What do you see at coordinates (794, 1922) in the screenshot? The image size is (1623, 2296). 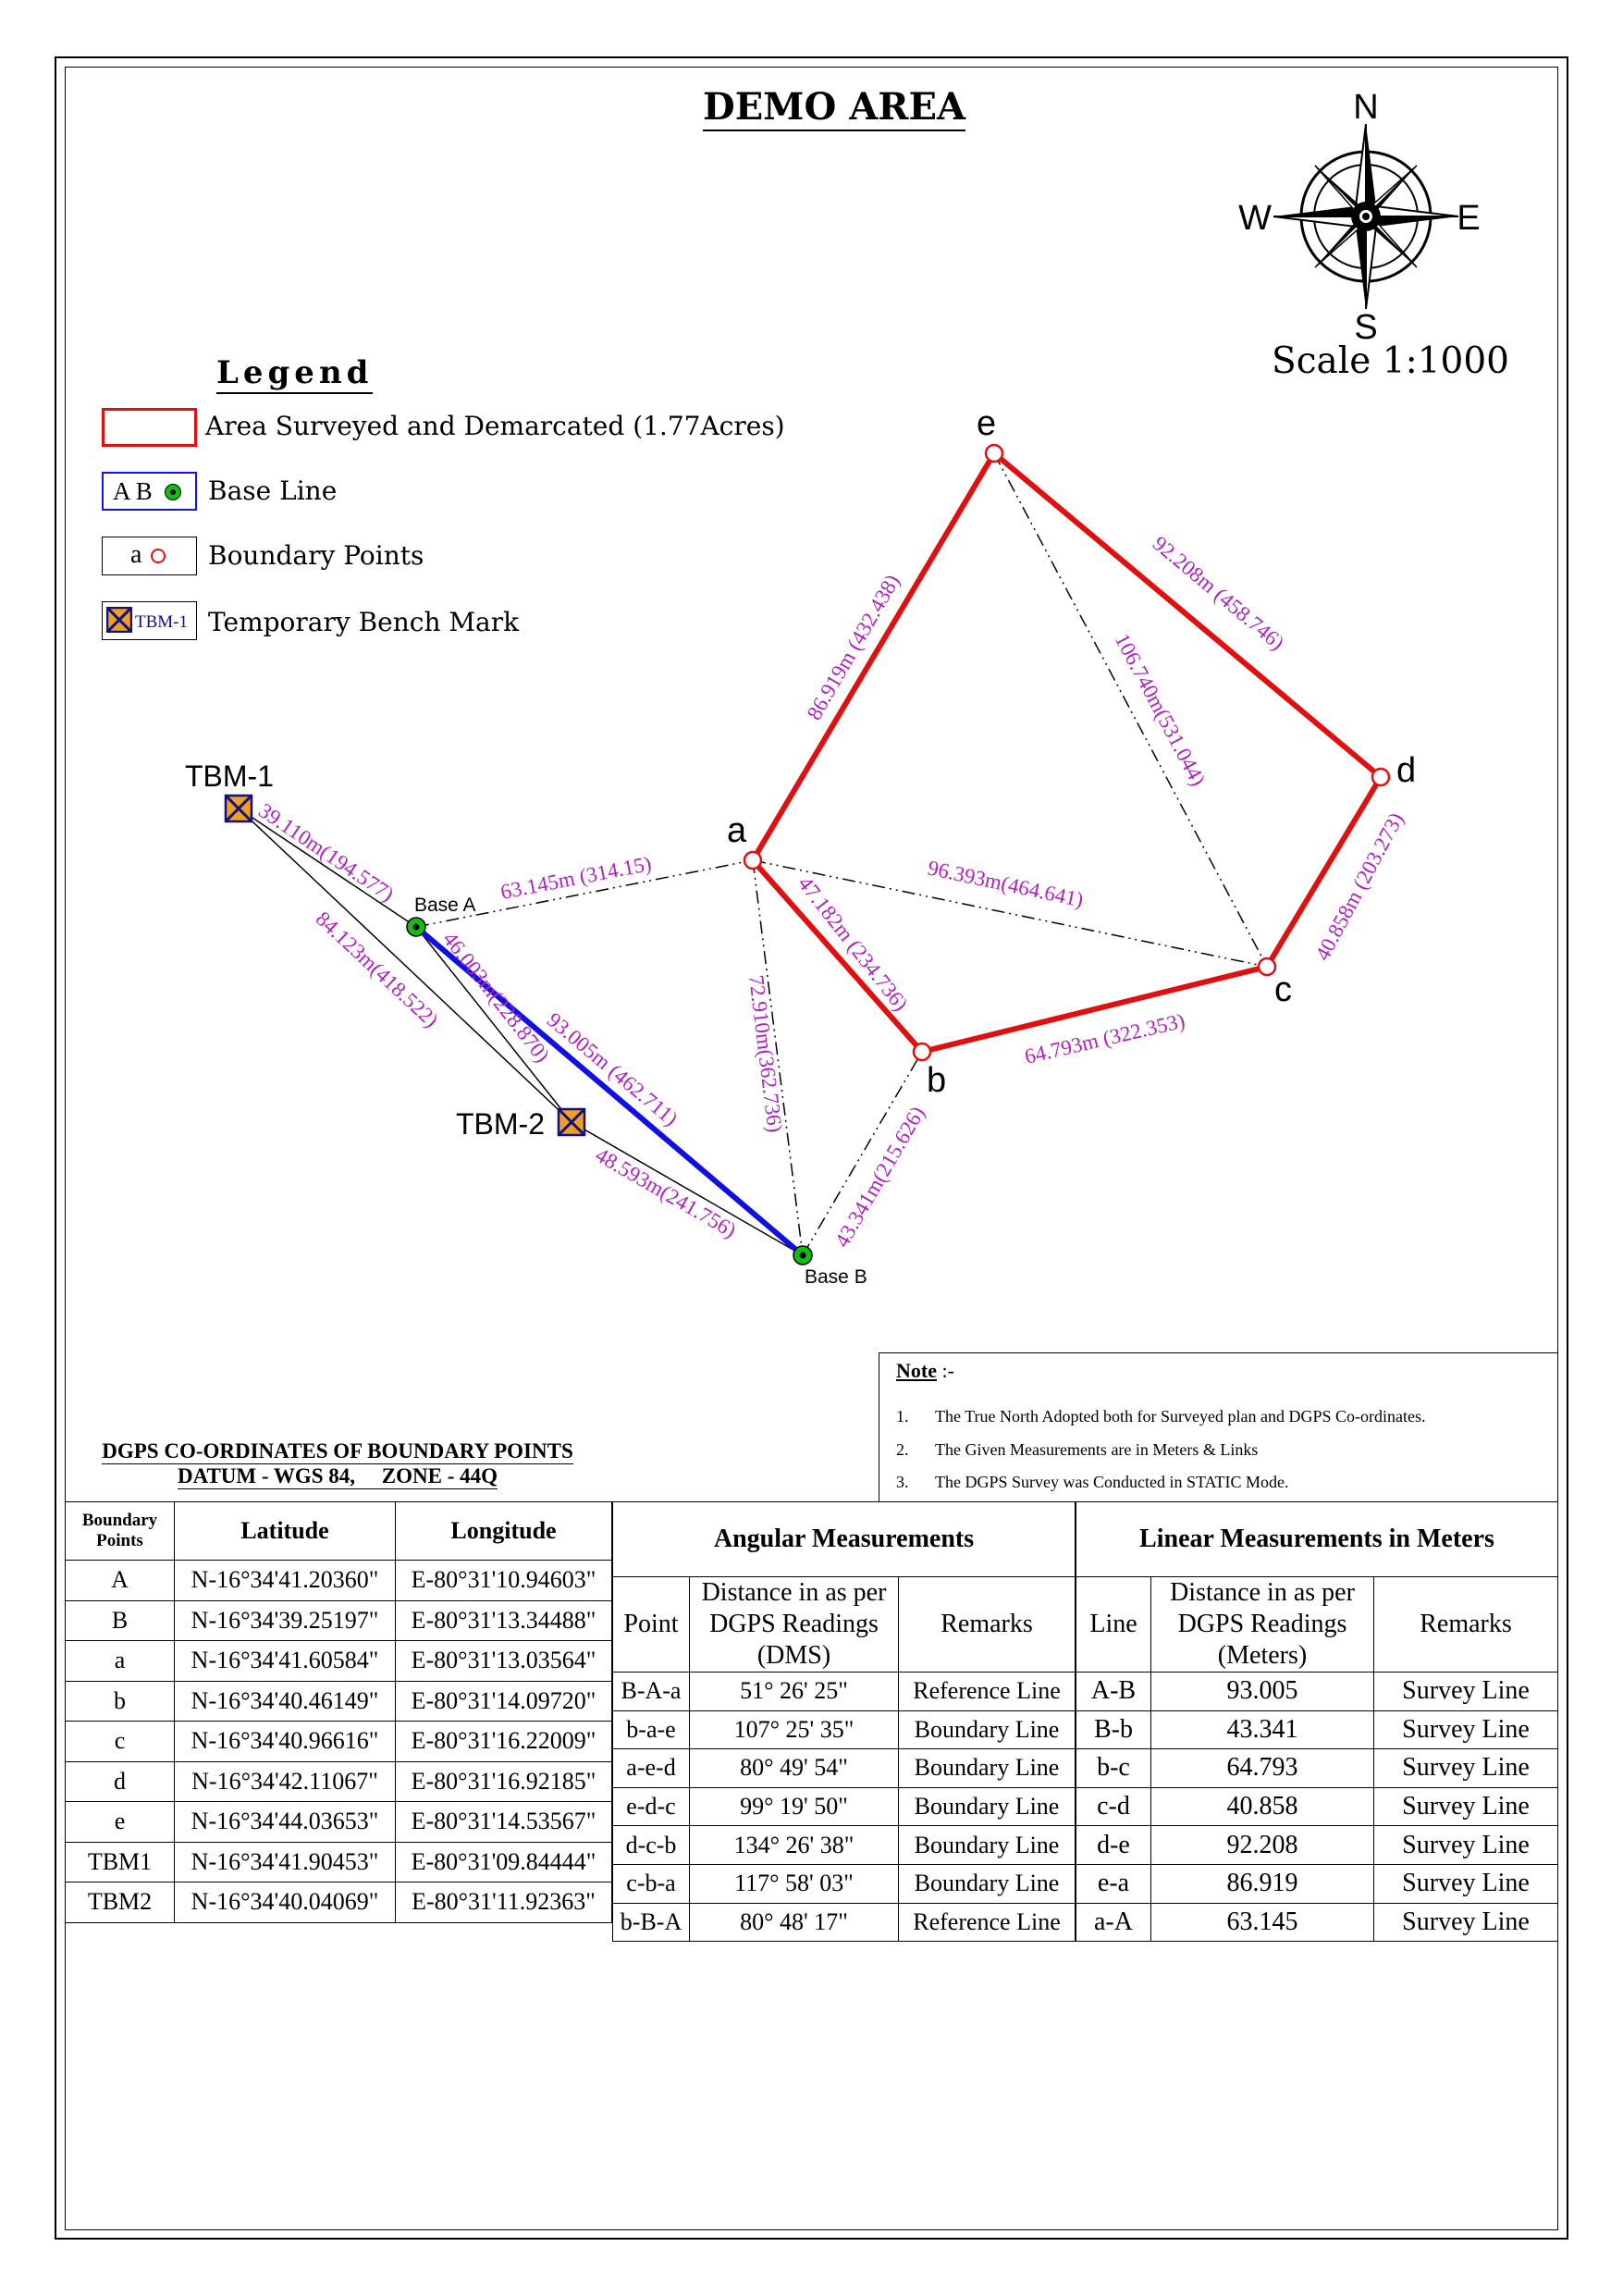 I see `angular-cell-angle: 80° 48' 17"` at bounding box center [794, 1922].